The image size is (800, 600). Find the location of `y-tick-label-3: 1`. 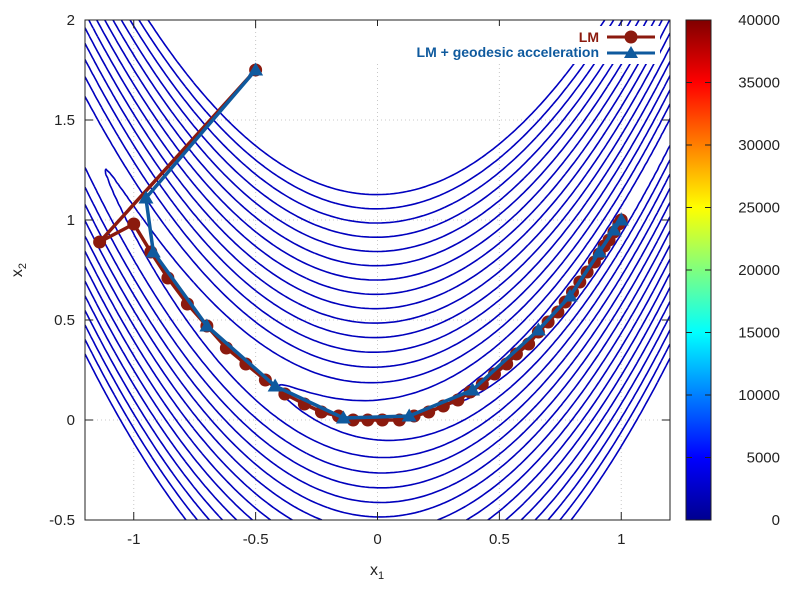

y-tick-label-3: 1 is located at coordinates (71, 220).